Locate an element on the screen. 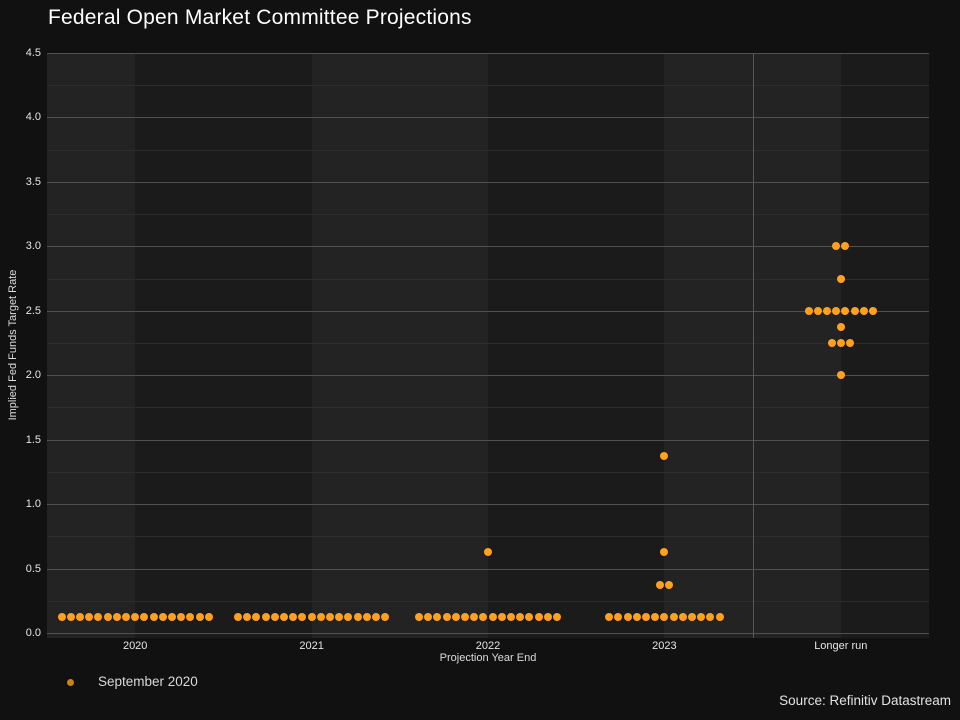 The height and width of the screenshot is (720, 960). x-tick-label-longer-run: Longer run is located at coordinates (841, 646).